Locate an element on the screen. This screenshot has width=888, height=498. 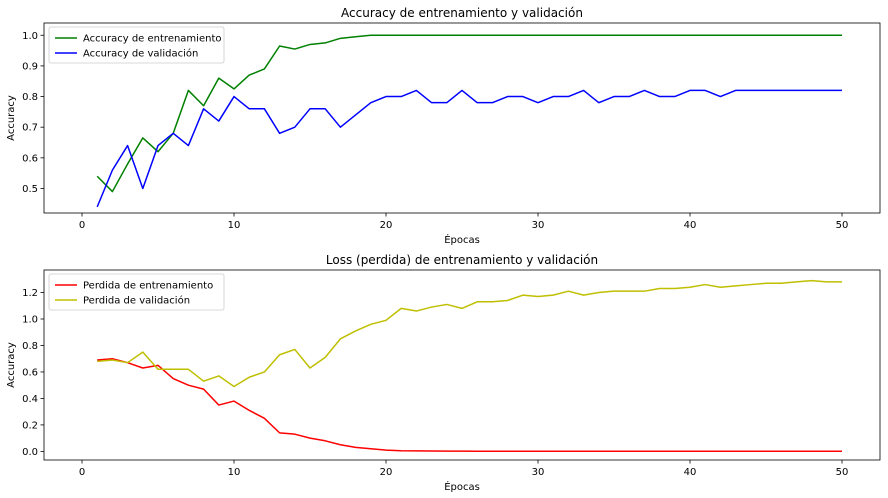
legend-label: Perdida de validación is located at coordinates (136, 301).